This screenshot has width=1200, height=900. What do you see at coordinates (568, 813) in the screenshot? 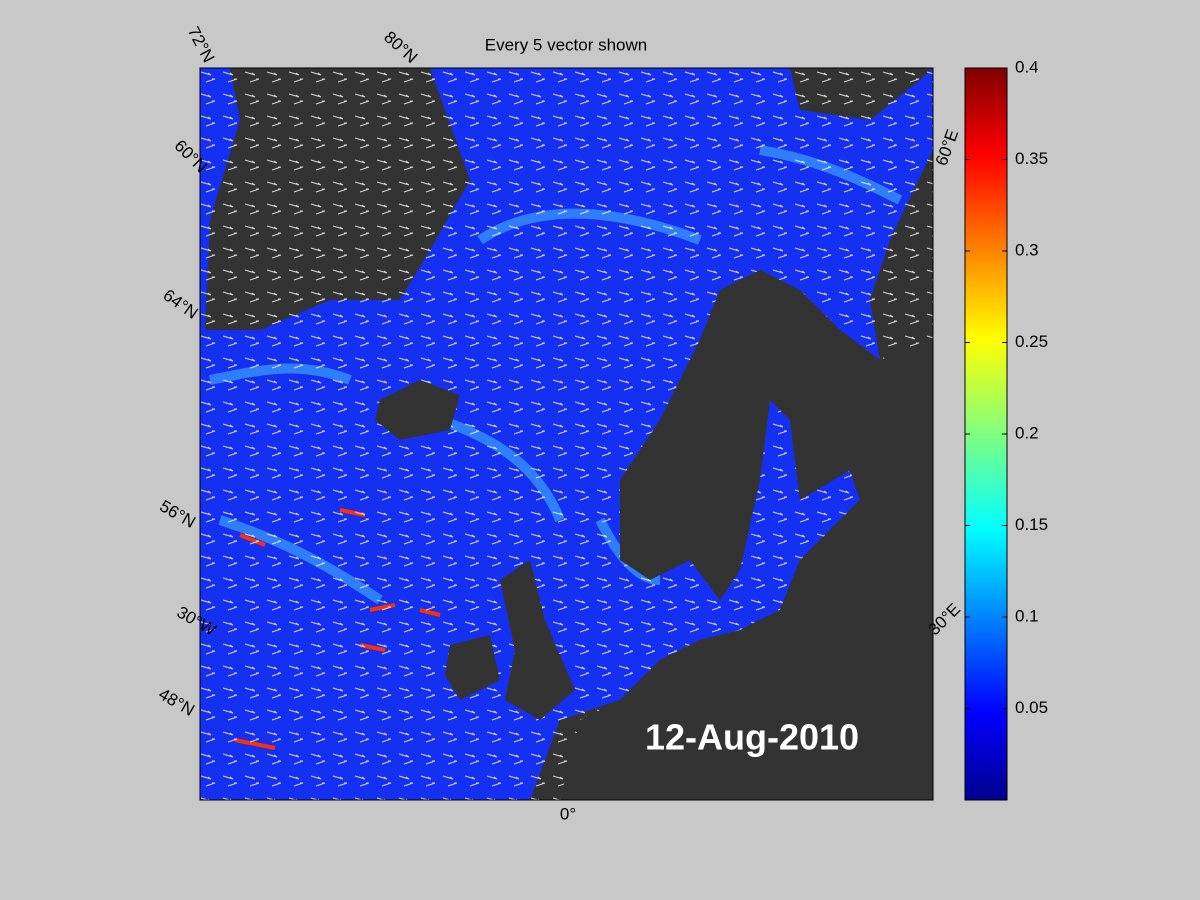
I see `lon-label: 0°` at bounding box center [568, 813].